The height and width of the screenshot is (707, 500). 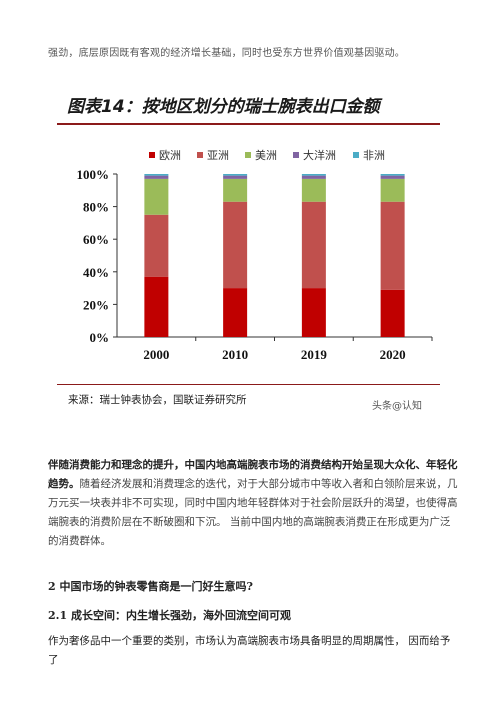 I want to click on x-tick-label: 2019, so click(x=314, y=354).